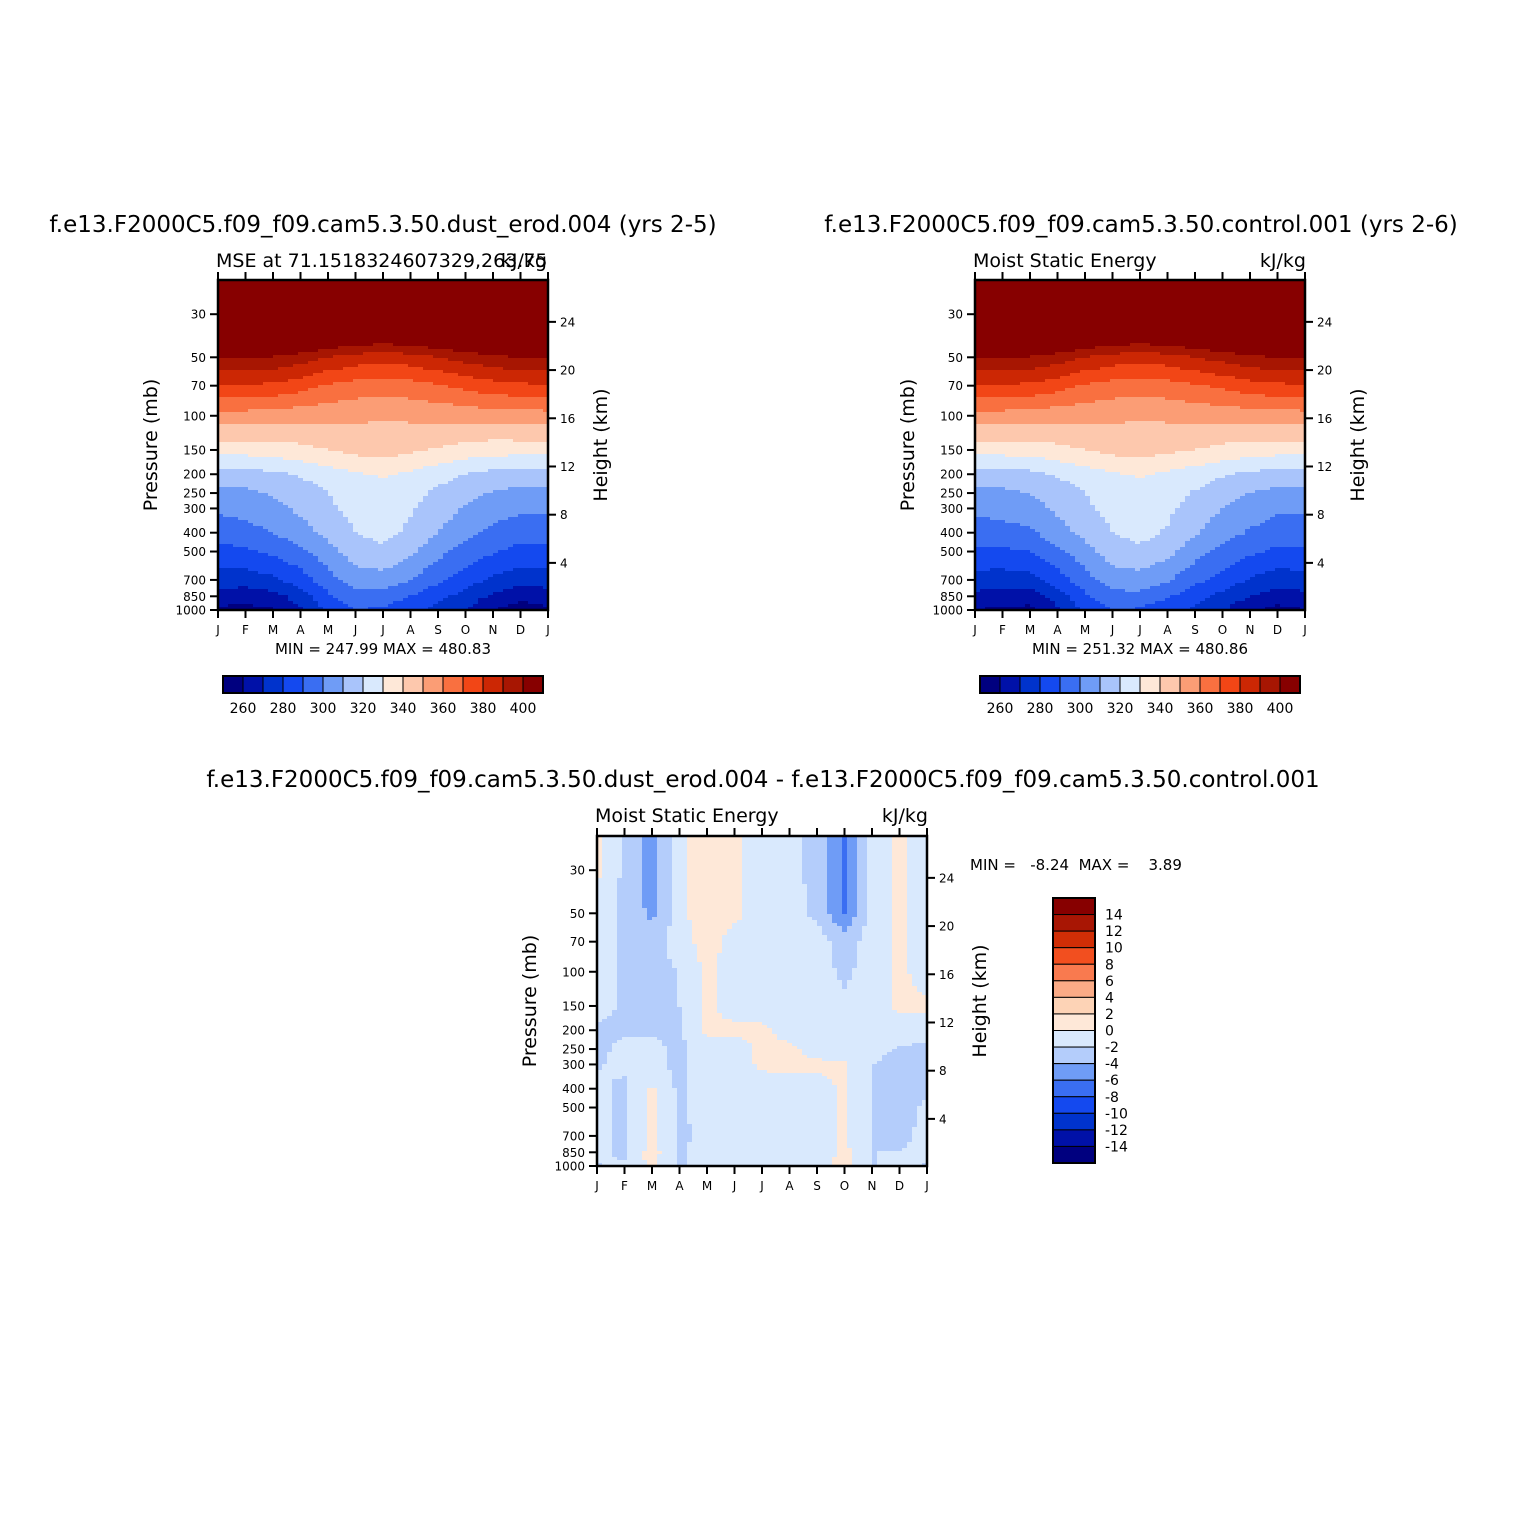  I want to click on colorbar-swatch, so click(233, 684).